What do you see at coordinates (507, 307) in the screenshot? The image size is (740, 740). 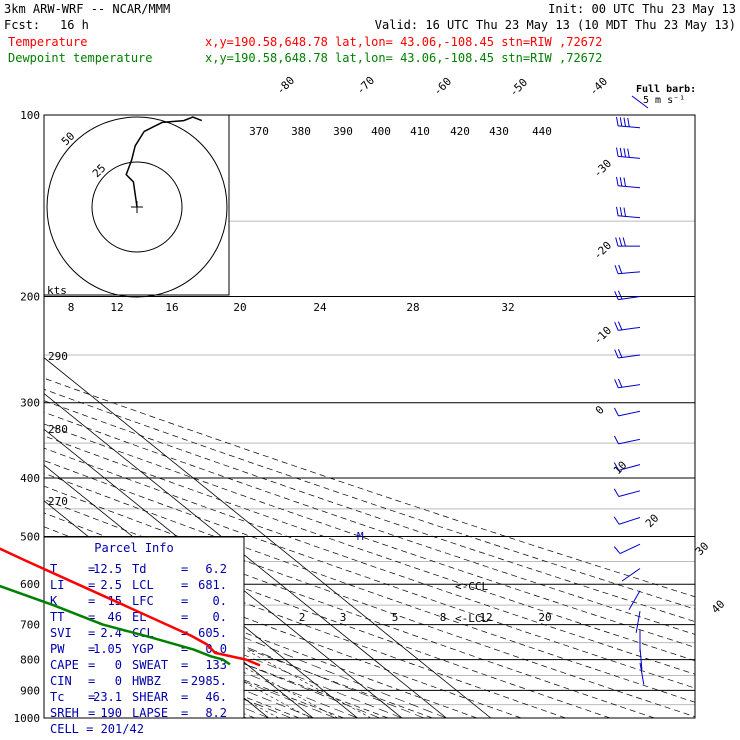 I see `speed-tick-label: 32` at bounding box center [507, 307].